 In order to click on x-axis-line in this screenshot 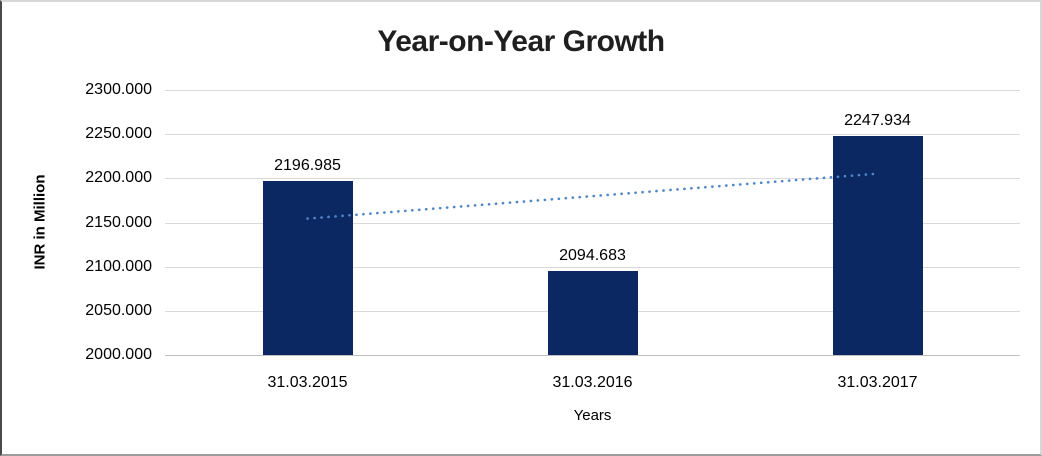, I will do `click(592, 355)`.